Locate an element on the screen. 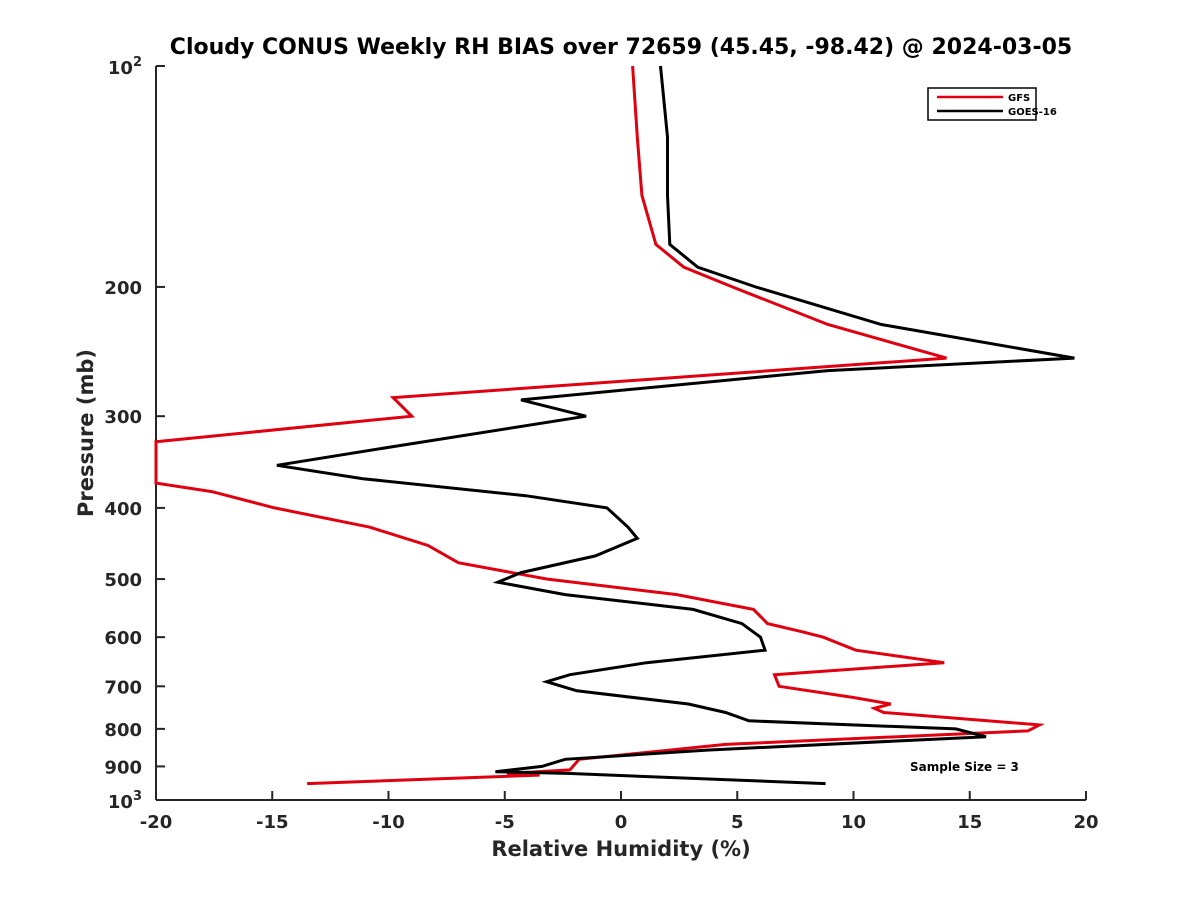 Image resolution: width=1200 pixels, height=900 pixels. y-tick-label: 900 is located at coordinates (123, 767).